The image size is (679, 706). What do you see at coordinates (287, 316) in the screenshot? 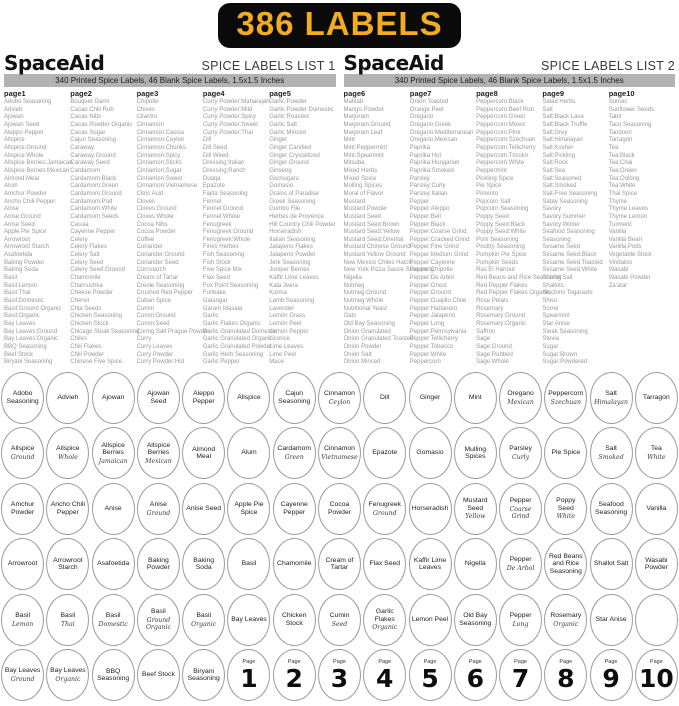
I see `spice-list-item: Lemon Grass` at bounding box center [287, 316].